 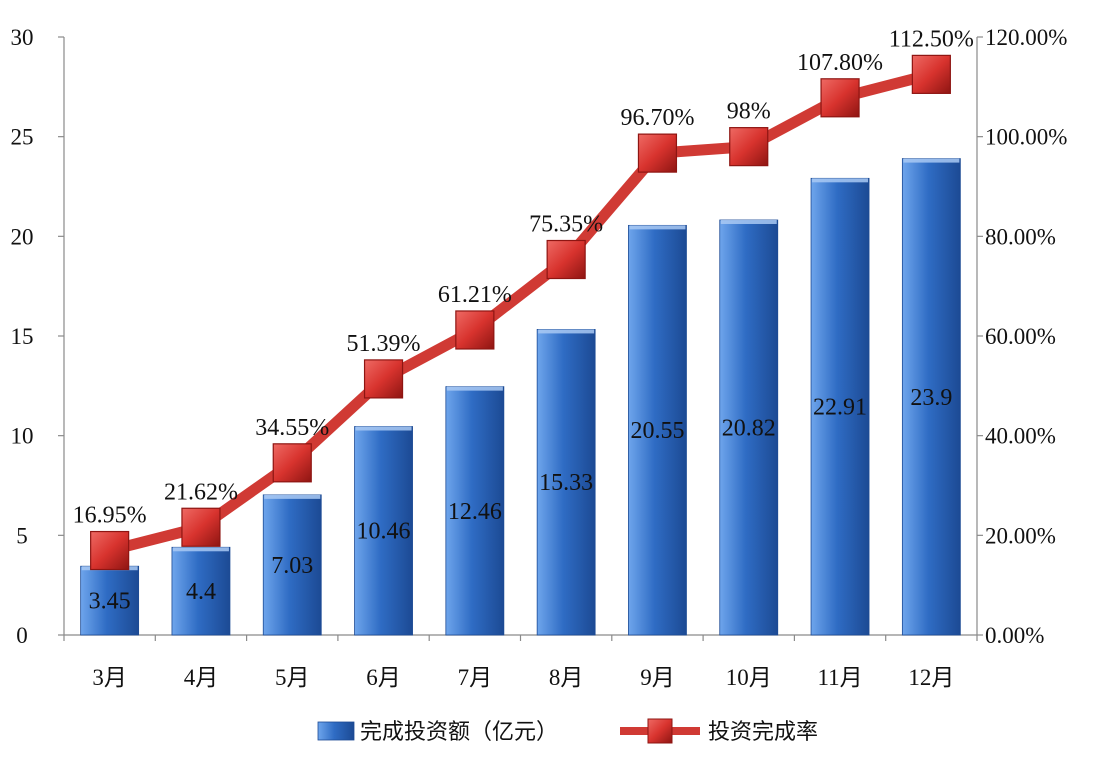 What do you see at coordinates (660, 731) in the screenshot?
I see `legend-marker-swatch` at bounding box center [660, 731].